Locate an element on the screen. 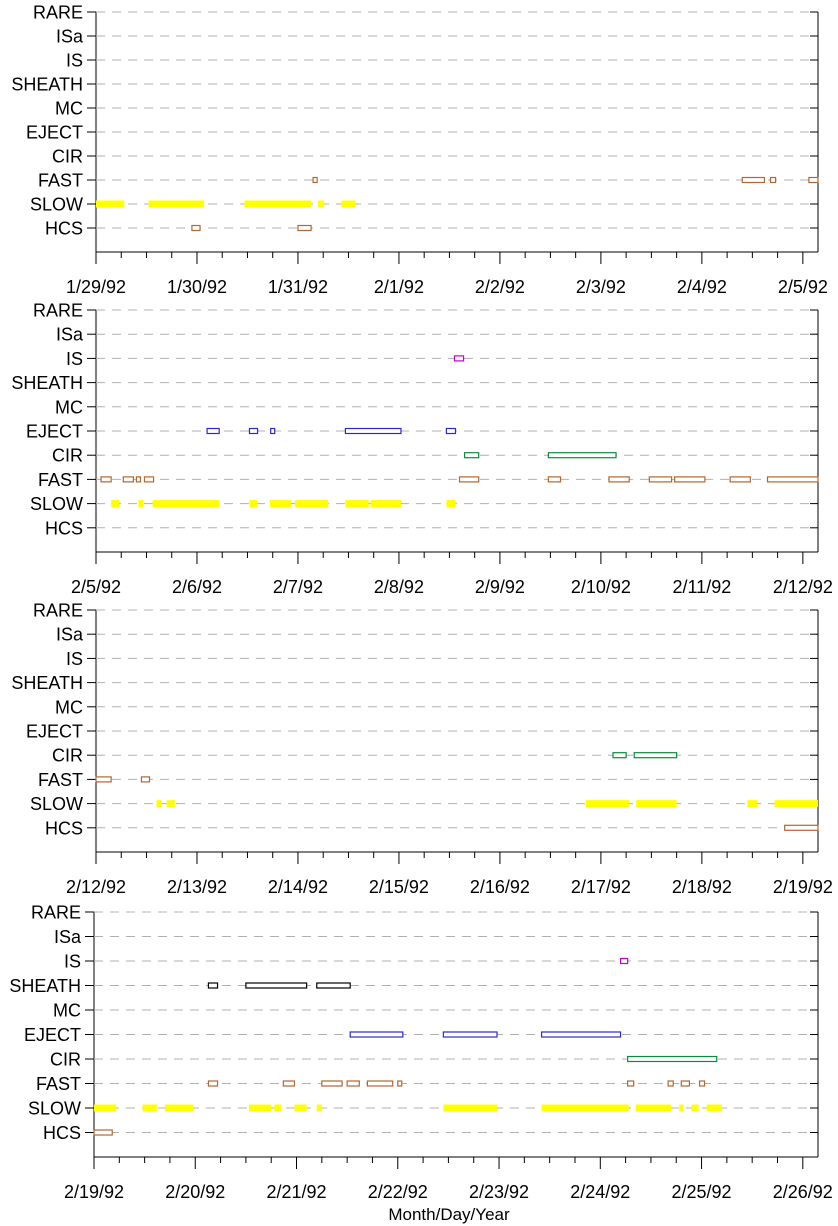  x-axis-title: Month/Day/Year is located at coordinates (449, 1214).